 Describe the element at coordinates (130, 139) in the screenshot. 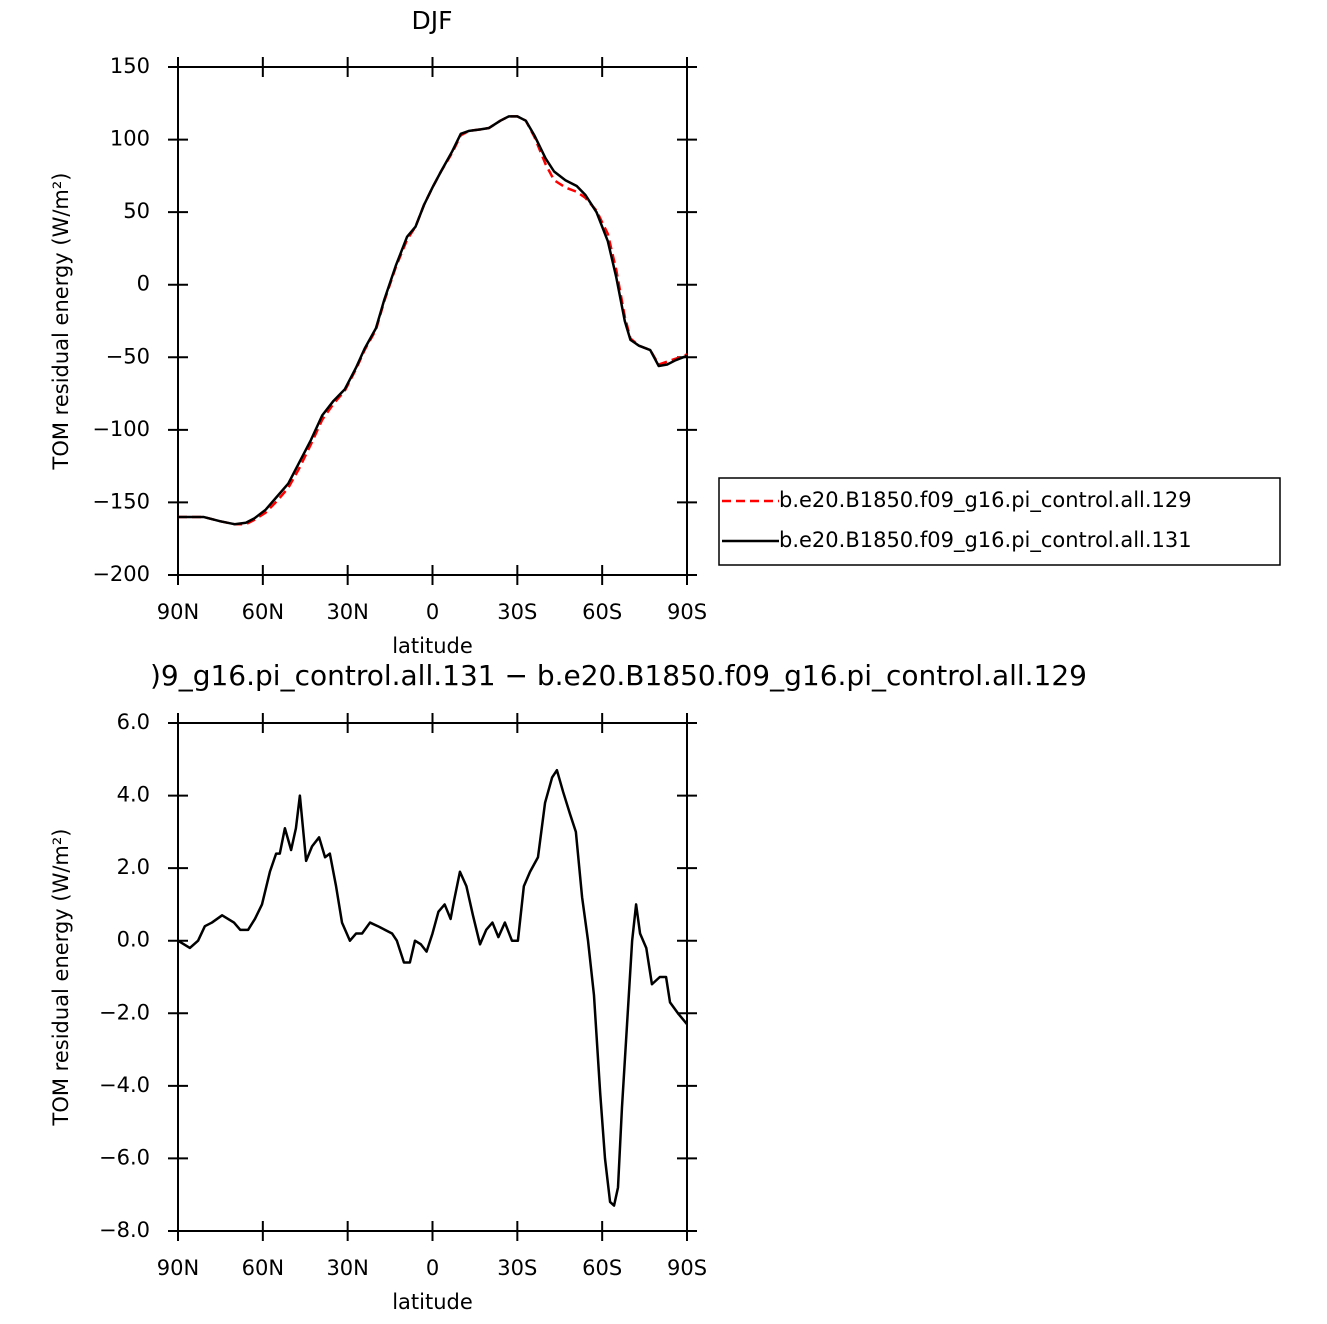

I see `y-tick-label: 100` at that location.